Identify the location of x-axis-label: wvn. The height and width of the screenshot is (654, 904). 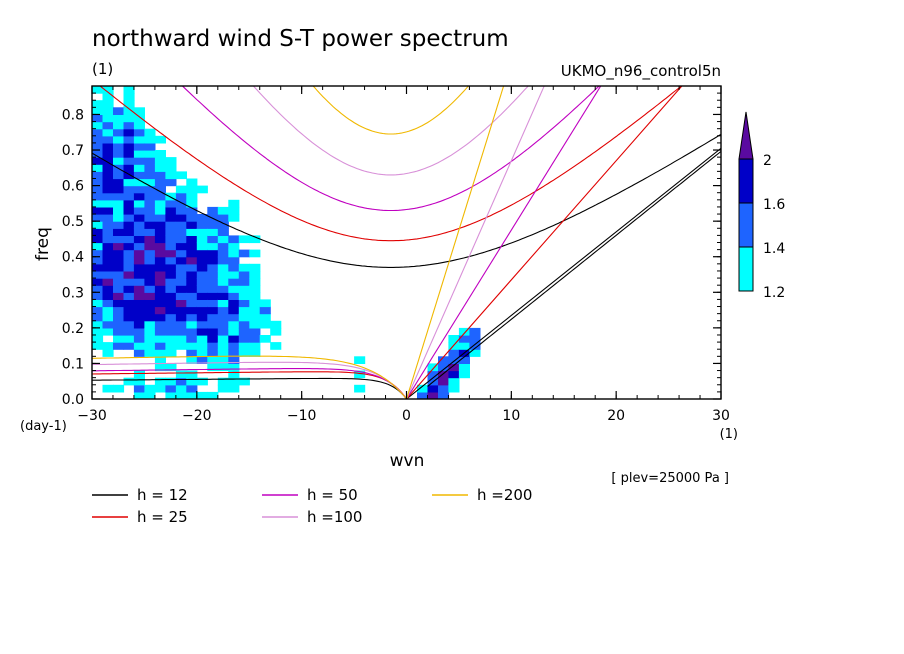
(407, 461).